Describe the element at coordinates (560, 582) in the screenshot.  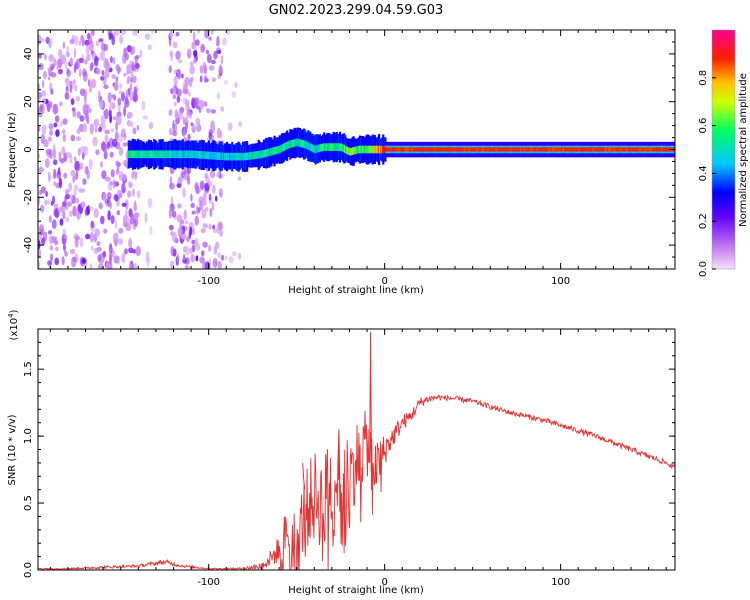
I see `x-tick-label: 100` at that location.